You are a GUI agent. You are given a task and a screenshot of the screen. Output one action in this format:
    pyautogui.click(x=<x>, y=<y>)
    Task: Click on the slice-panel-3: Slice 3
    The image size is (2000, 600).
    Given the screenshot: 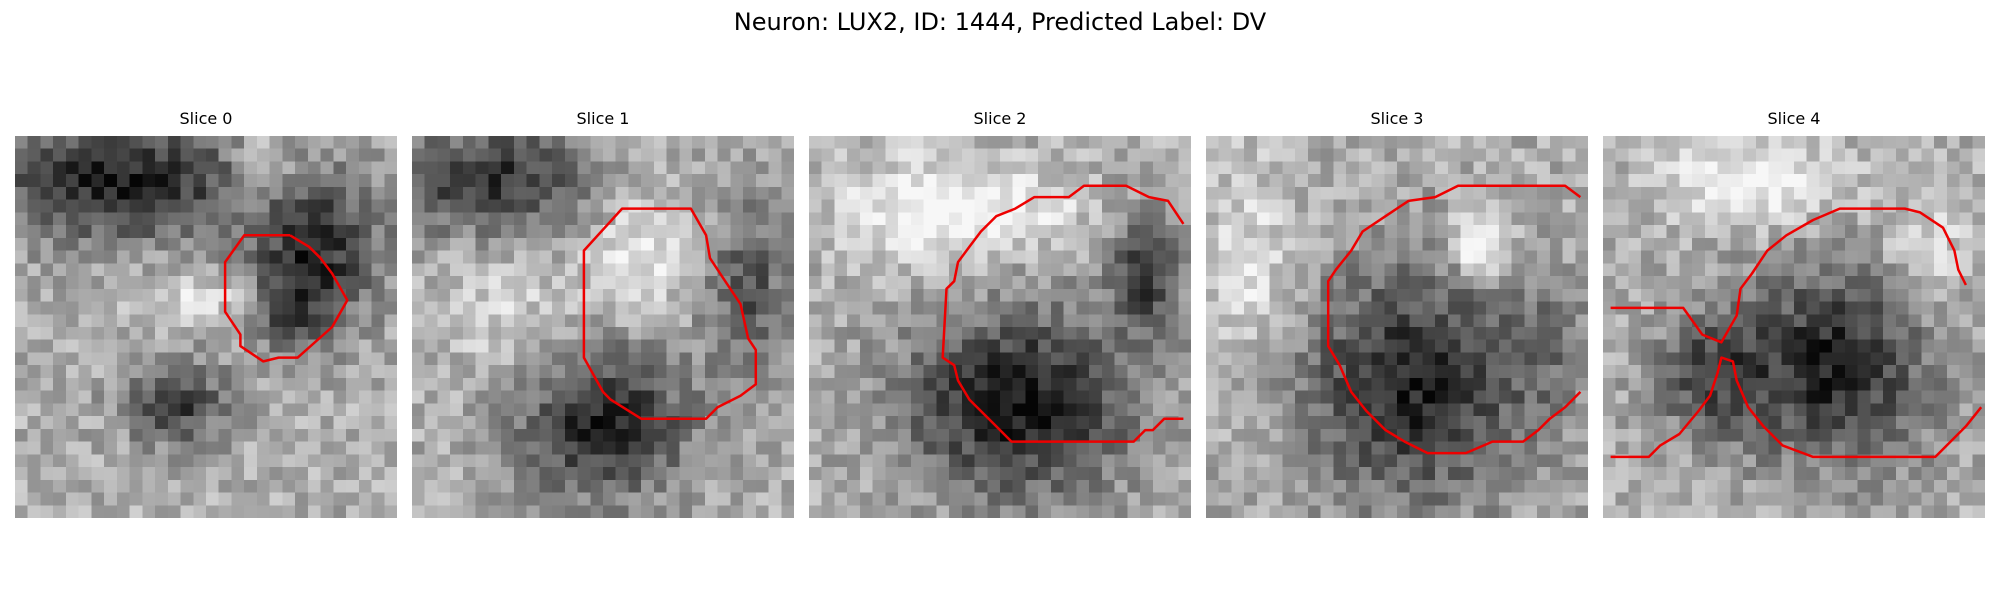 What is the action you would take?
    pyautogui.click(x=1397, y=313)
    